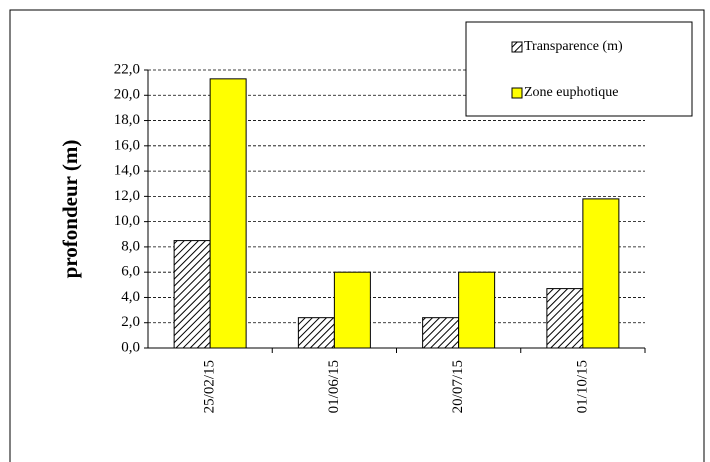 Image resolution: width=710 pixels, height=462 pixels. What do you see at coordinates (579, 69) in the screenshot?
I see `legend-box` at bounding box center [579, 69].